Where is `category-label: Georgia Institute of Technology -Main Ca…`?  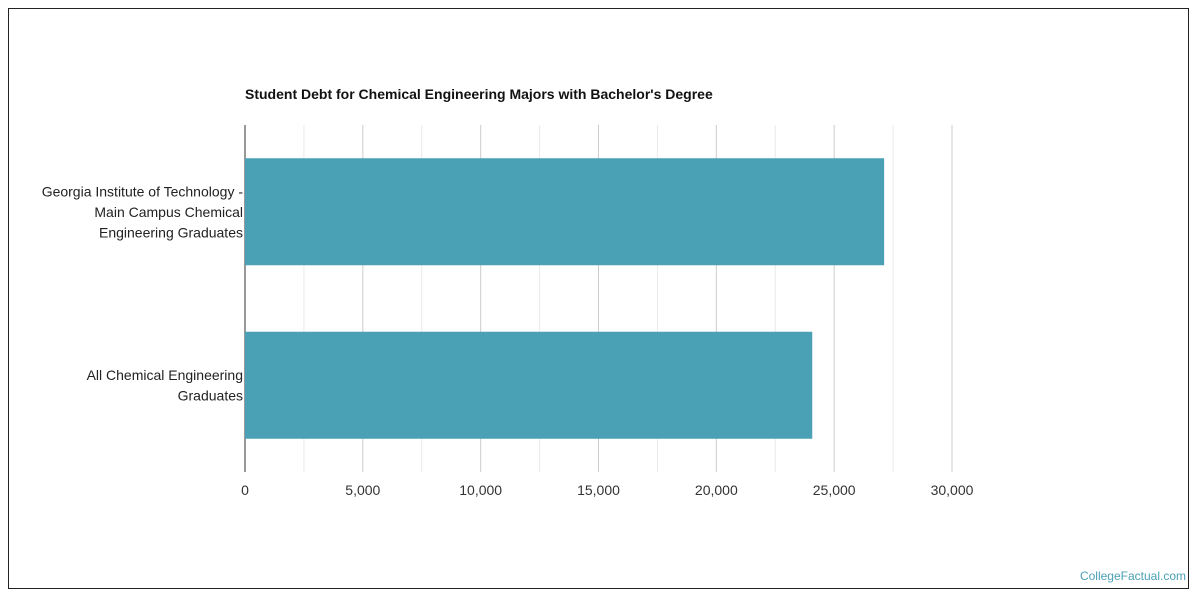
category-label: Georgia Institute of Technology -Main Ca… is located at coordinates (143, 211).